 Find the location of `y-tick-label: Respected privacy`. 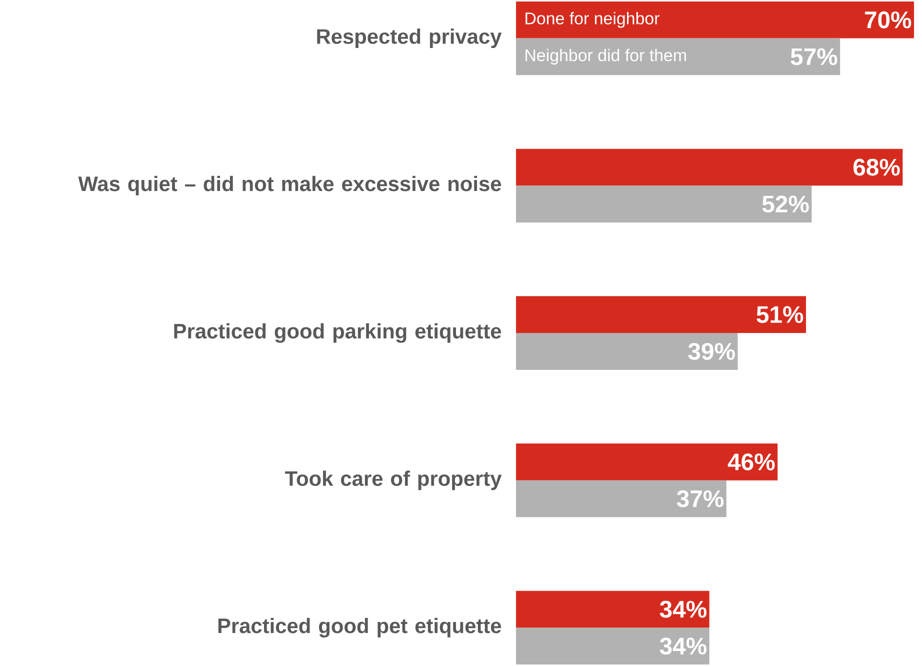

y-tick-label: Respected privacy is located at coordinates (409, 38).